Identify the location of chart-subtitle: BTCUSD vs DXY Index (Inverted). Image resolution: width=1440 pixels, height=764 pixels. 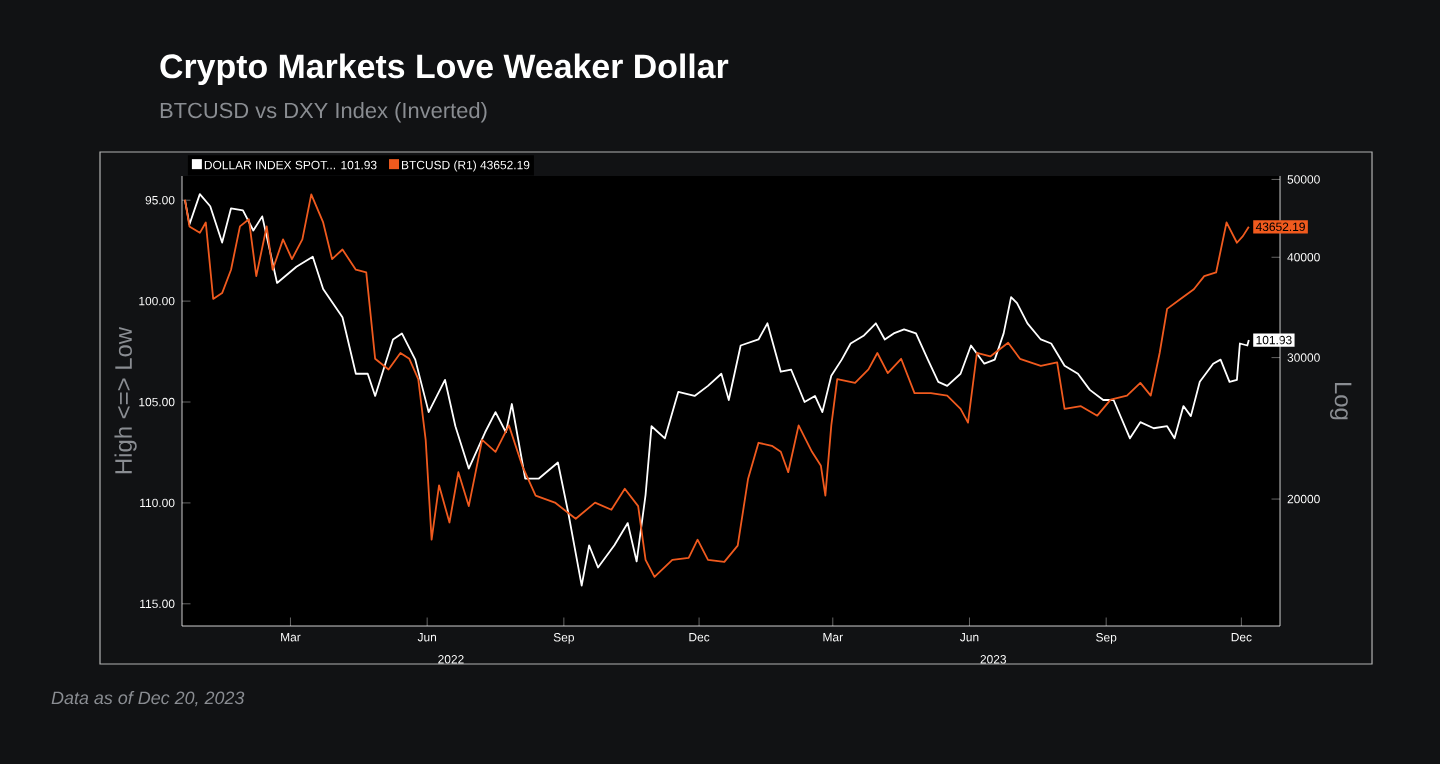
(323, 112).